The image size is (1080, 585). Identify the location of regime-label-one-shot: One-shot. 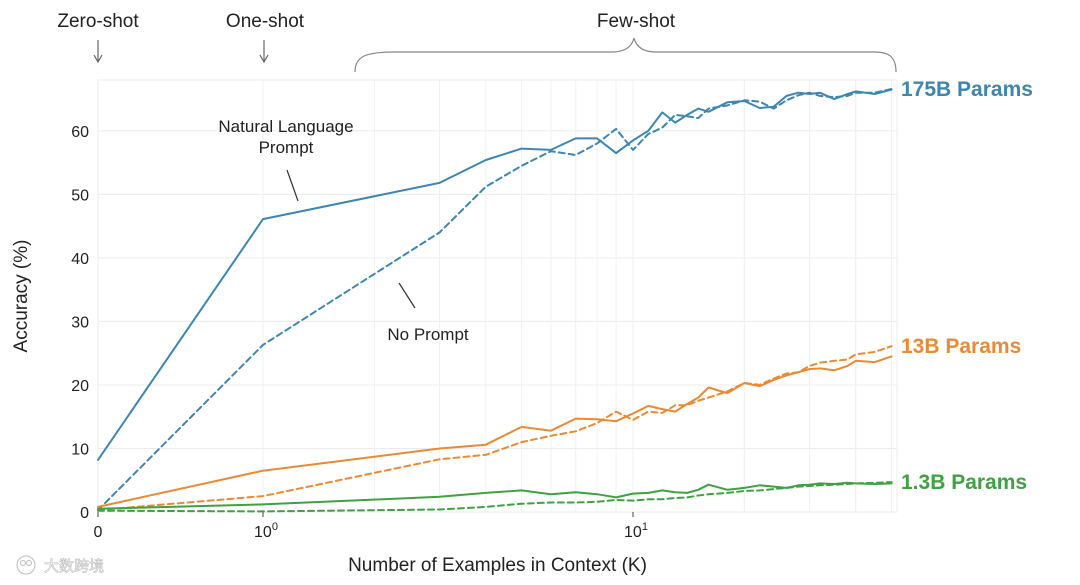
(265, 21).